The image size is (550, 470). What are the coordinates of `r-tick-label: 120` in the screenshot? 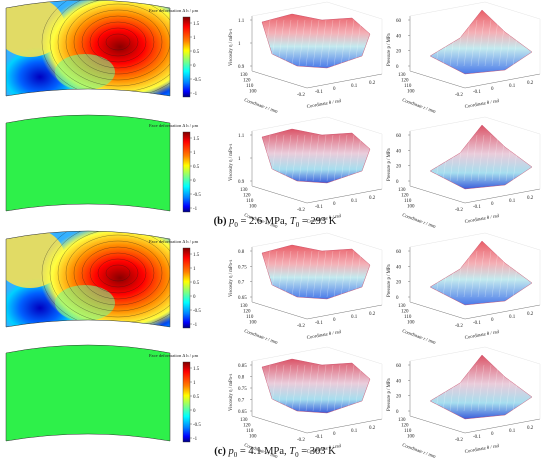 It's located at (405, 81).